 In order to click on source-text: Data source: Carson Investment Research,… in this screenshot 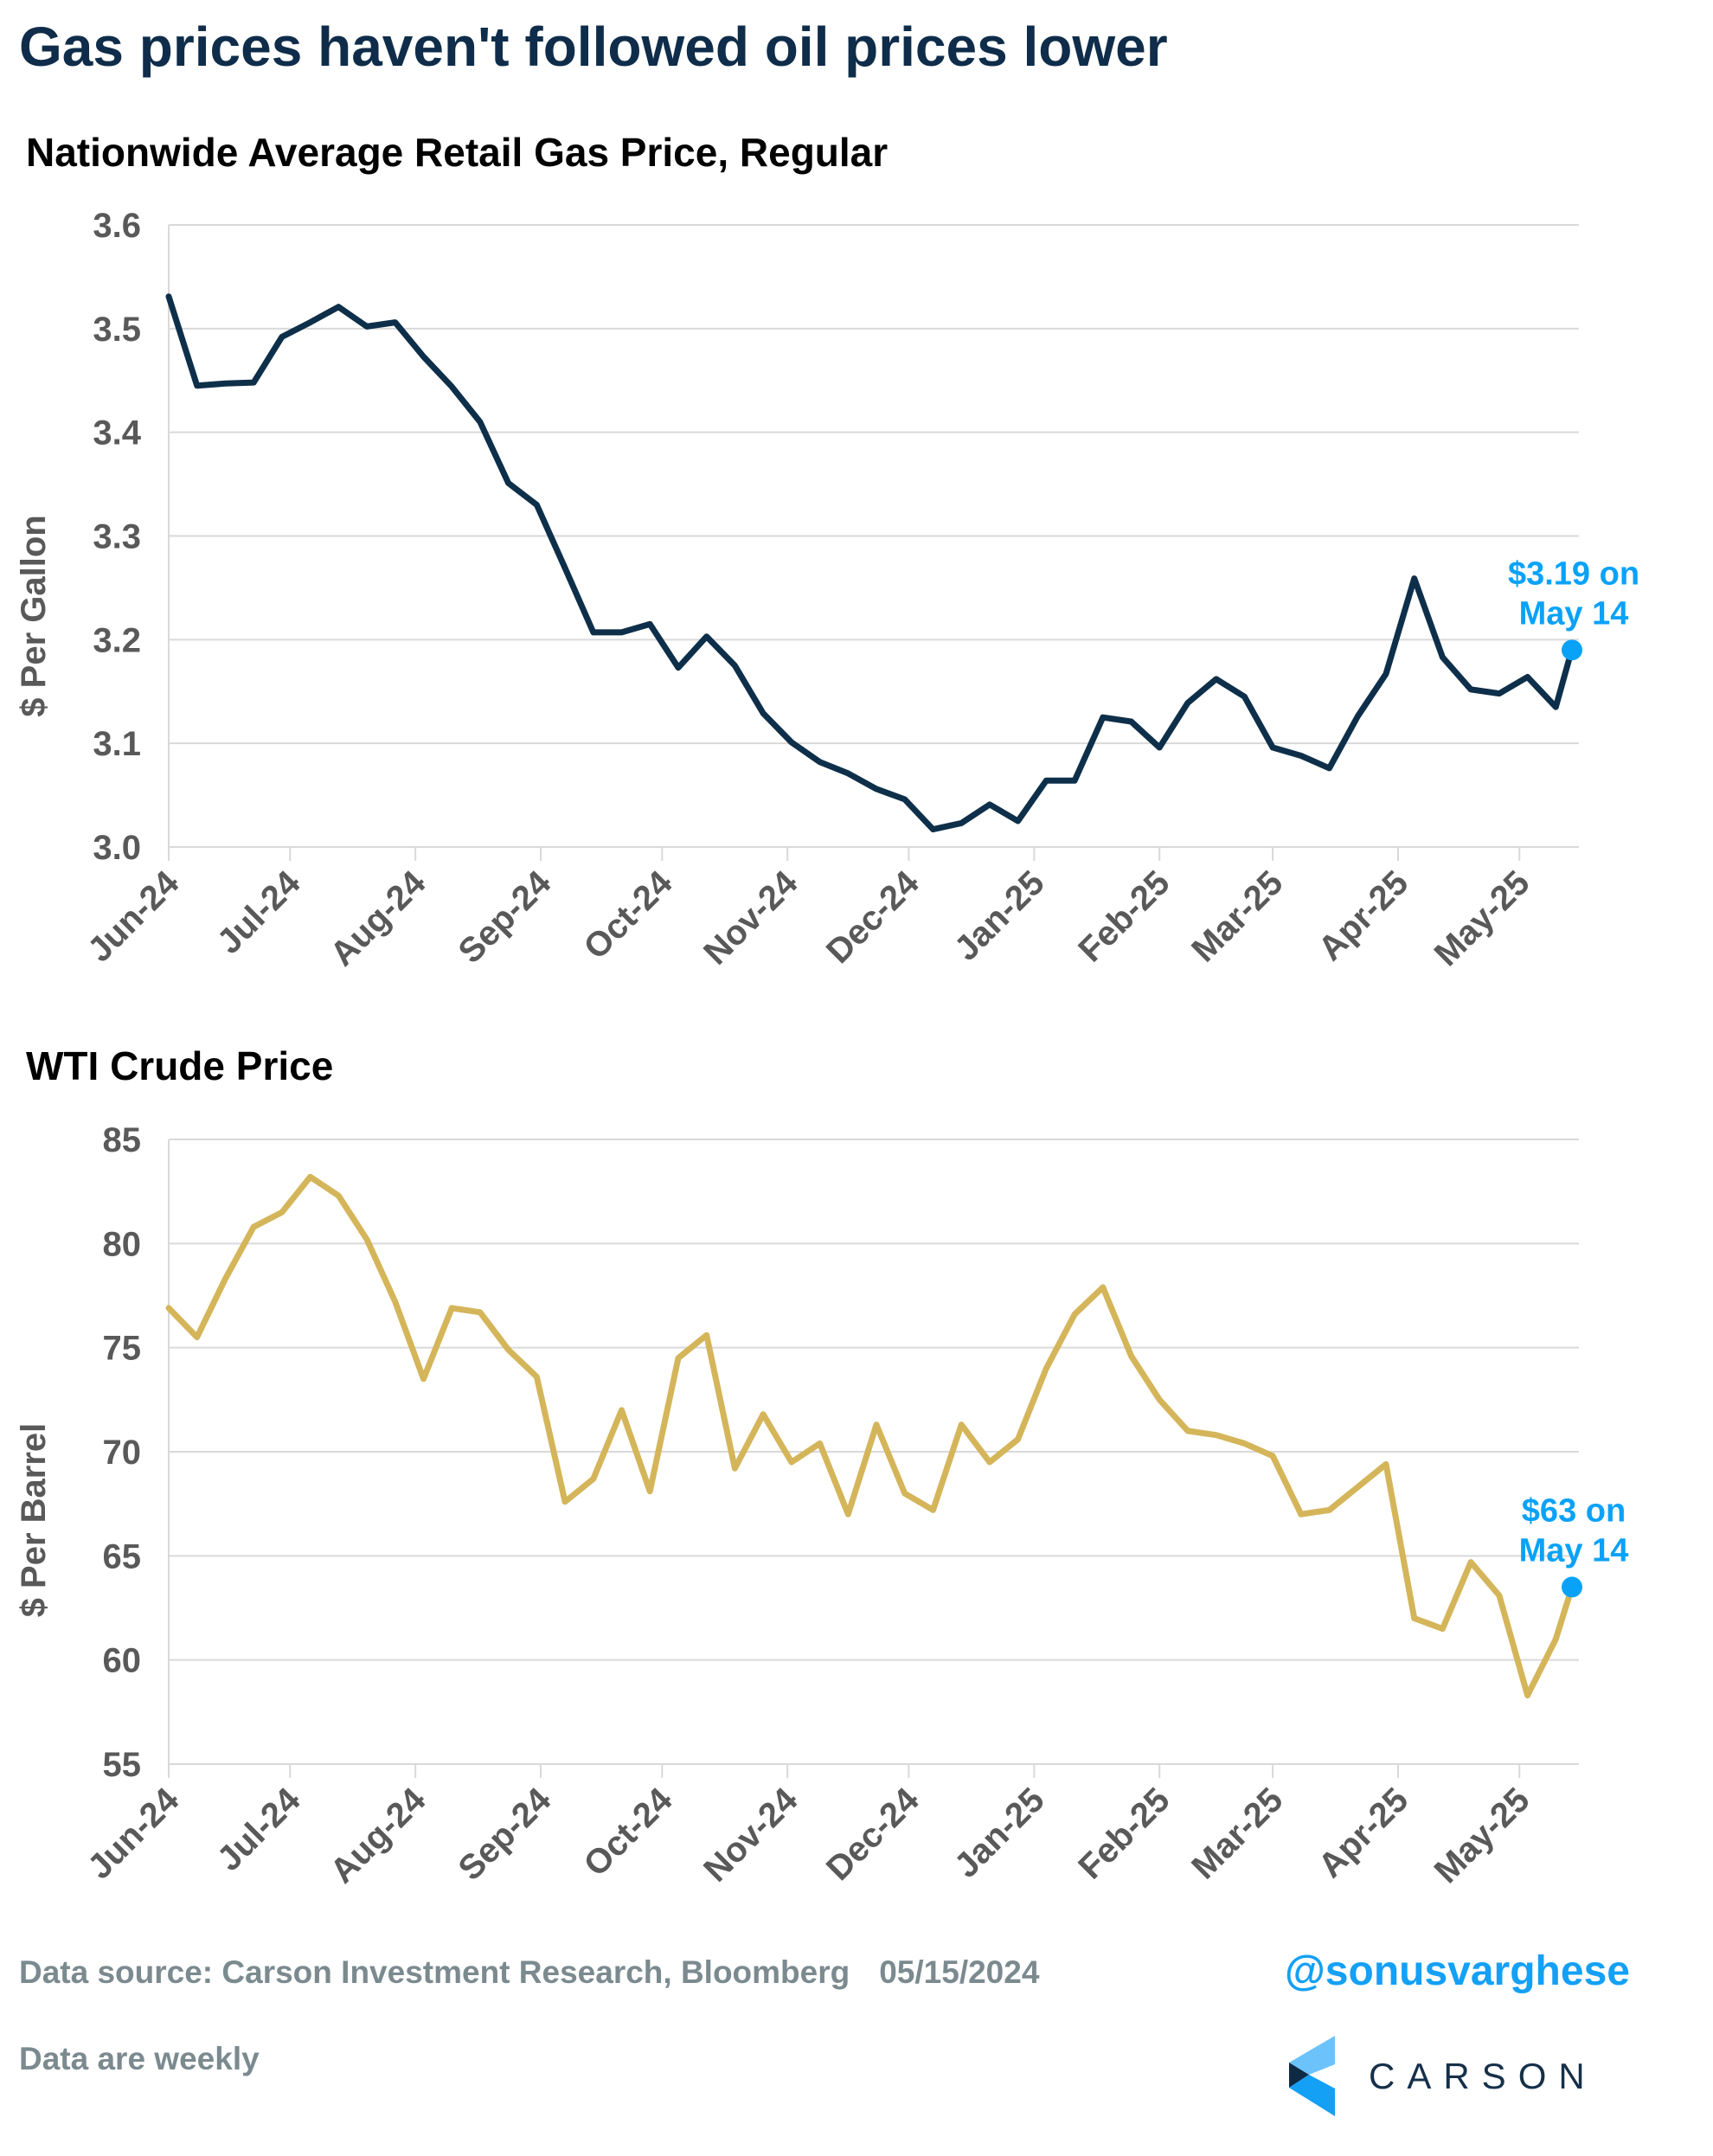, I will do `click(434, 1972)`.